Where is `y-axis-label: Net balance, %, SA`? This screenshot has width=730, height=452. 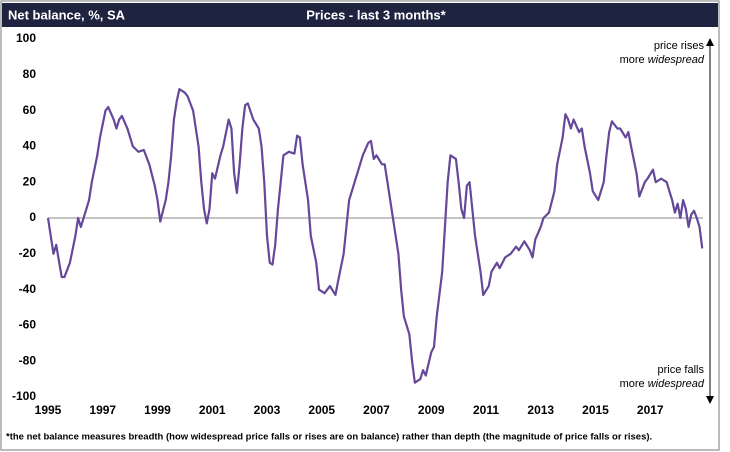
y-axis-label: Net balance, %, SA is located at coordinates (67, 14).